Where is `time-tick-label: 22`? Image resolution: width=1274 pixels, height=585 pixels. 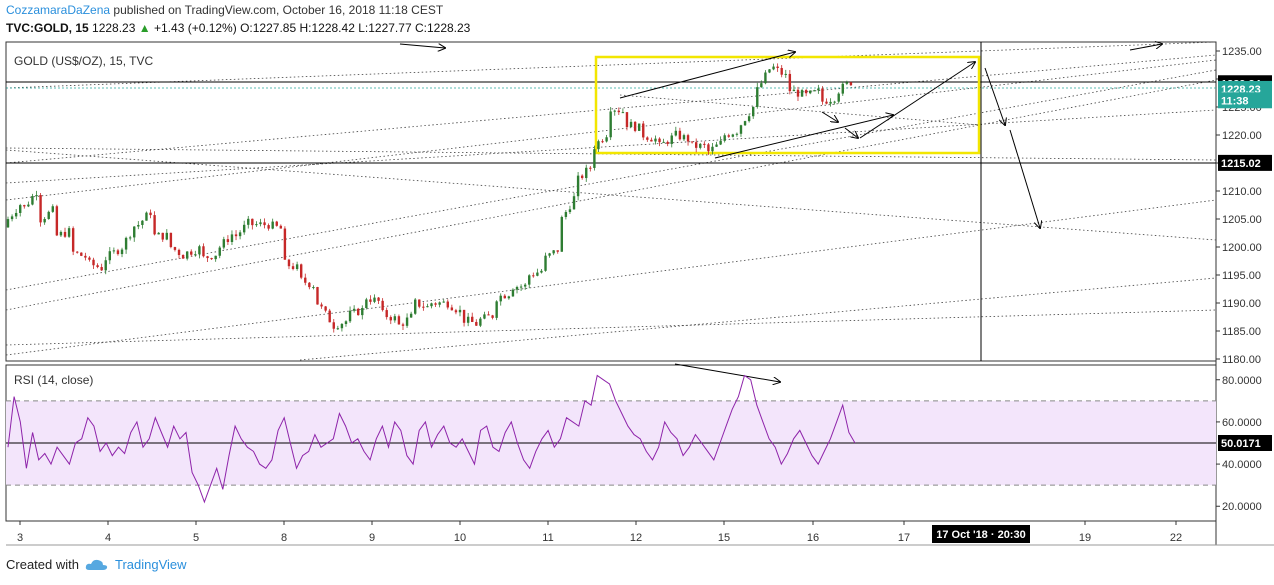
time-tick-label: 22 is located at coordinates (1176, 538).